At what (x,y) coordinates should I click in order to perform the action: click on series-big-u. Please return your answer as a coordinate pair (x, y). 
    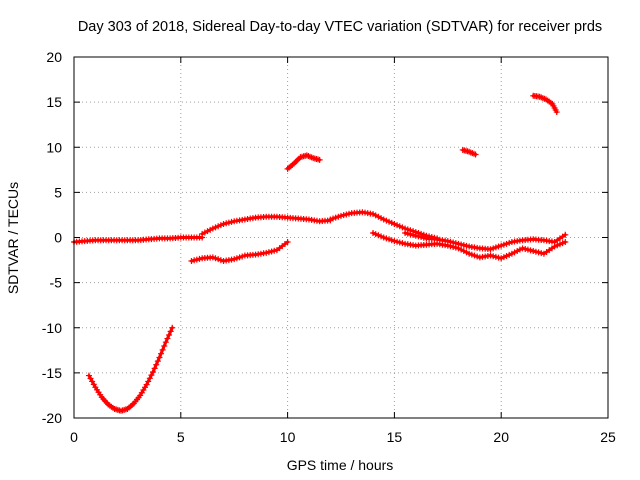
    Looking at the image, I should click on (130, 369).